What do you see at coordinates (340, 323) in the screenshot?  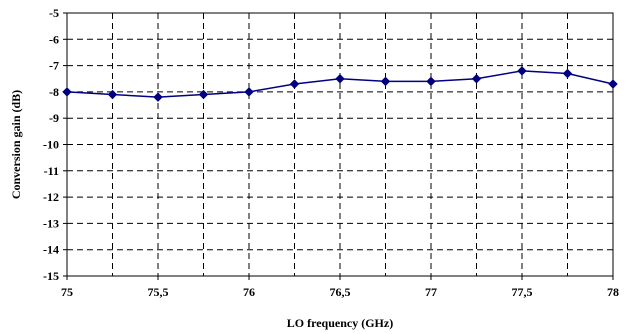 I see `x-axis-title: LO frequency (GHz)` at bounding box center [340, 323].